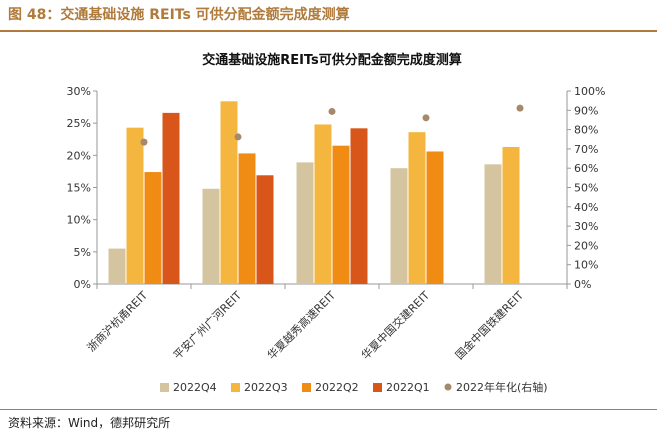 Image resolution: width=657 pixels, height=436 pixels. I want to click on right-tick-label: 20%, so click(586, 245).